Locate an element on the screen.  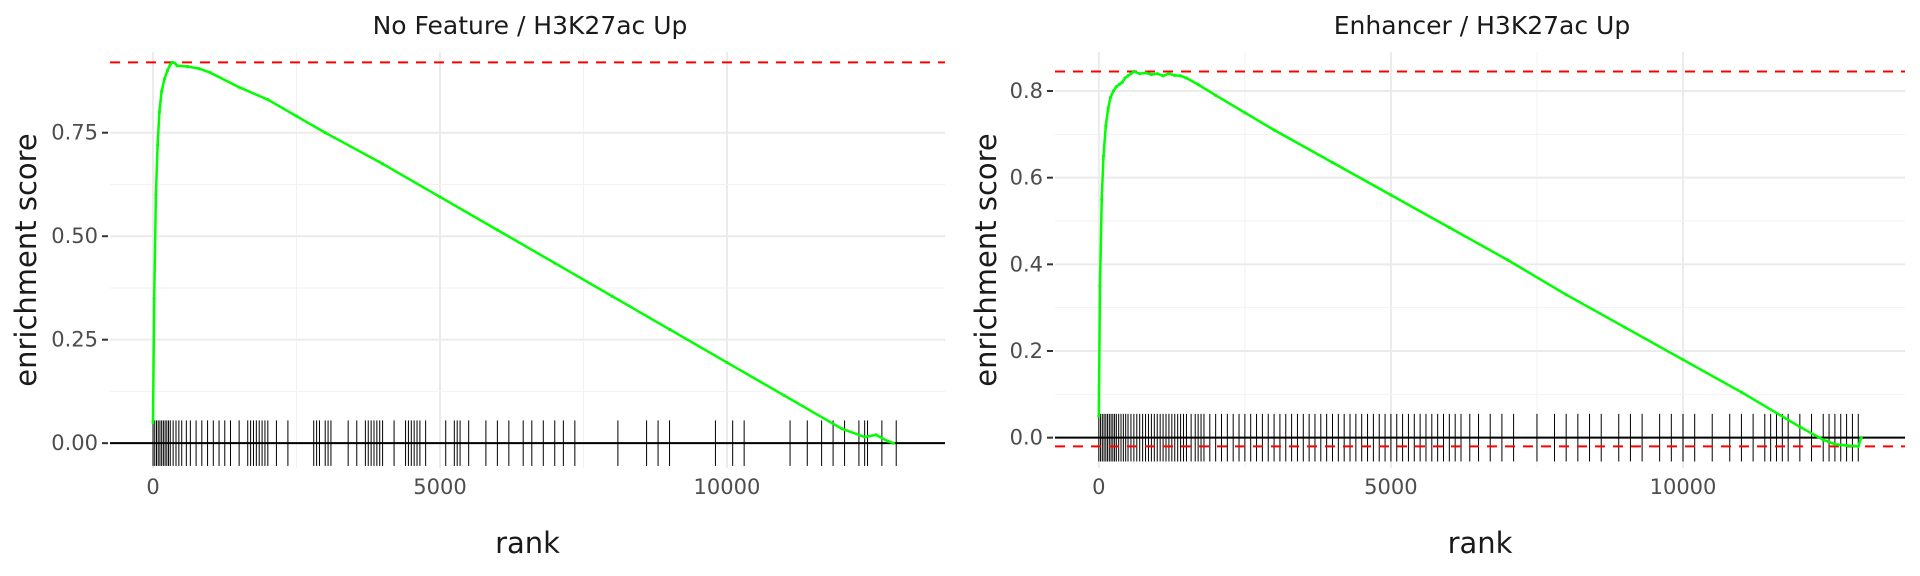
chart-title: No Feature / H3K27ac Up is located at coordinates (530, 25).